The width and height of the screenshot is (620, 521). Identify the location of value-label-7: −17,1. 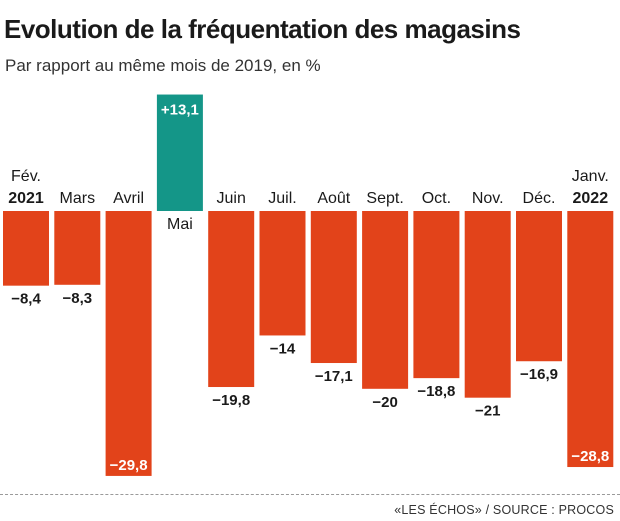
(334, 376).